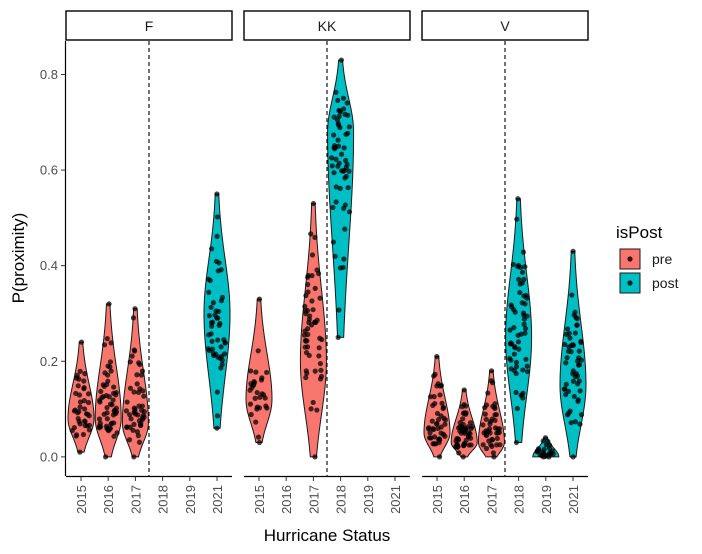  What do you see at coordinates (49, 265) in the screenshot?
I see `y-tick-label: 0.4` at bounding box center [49, 265].